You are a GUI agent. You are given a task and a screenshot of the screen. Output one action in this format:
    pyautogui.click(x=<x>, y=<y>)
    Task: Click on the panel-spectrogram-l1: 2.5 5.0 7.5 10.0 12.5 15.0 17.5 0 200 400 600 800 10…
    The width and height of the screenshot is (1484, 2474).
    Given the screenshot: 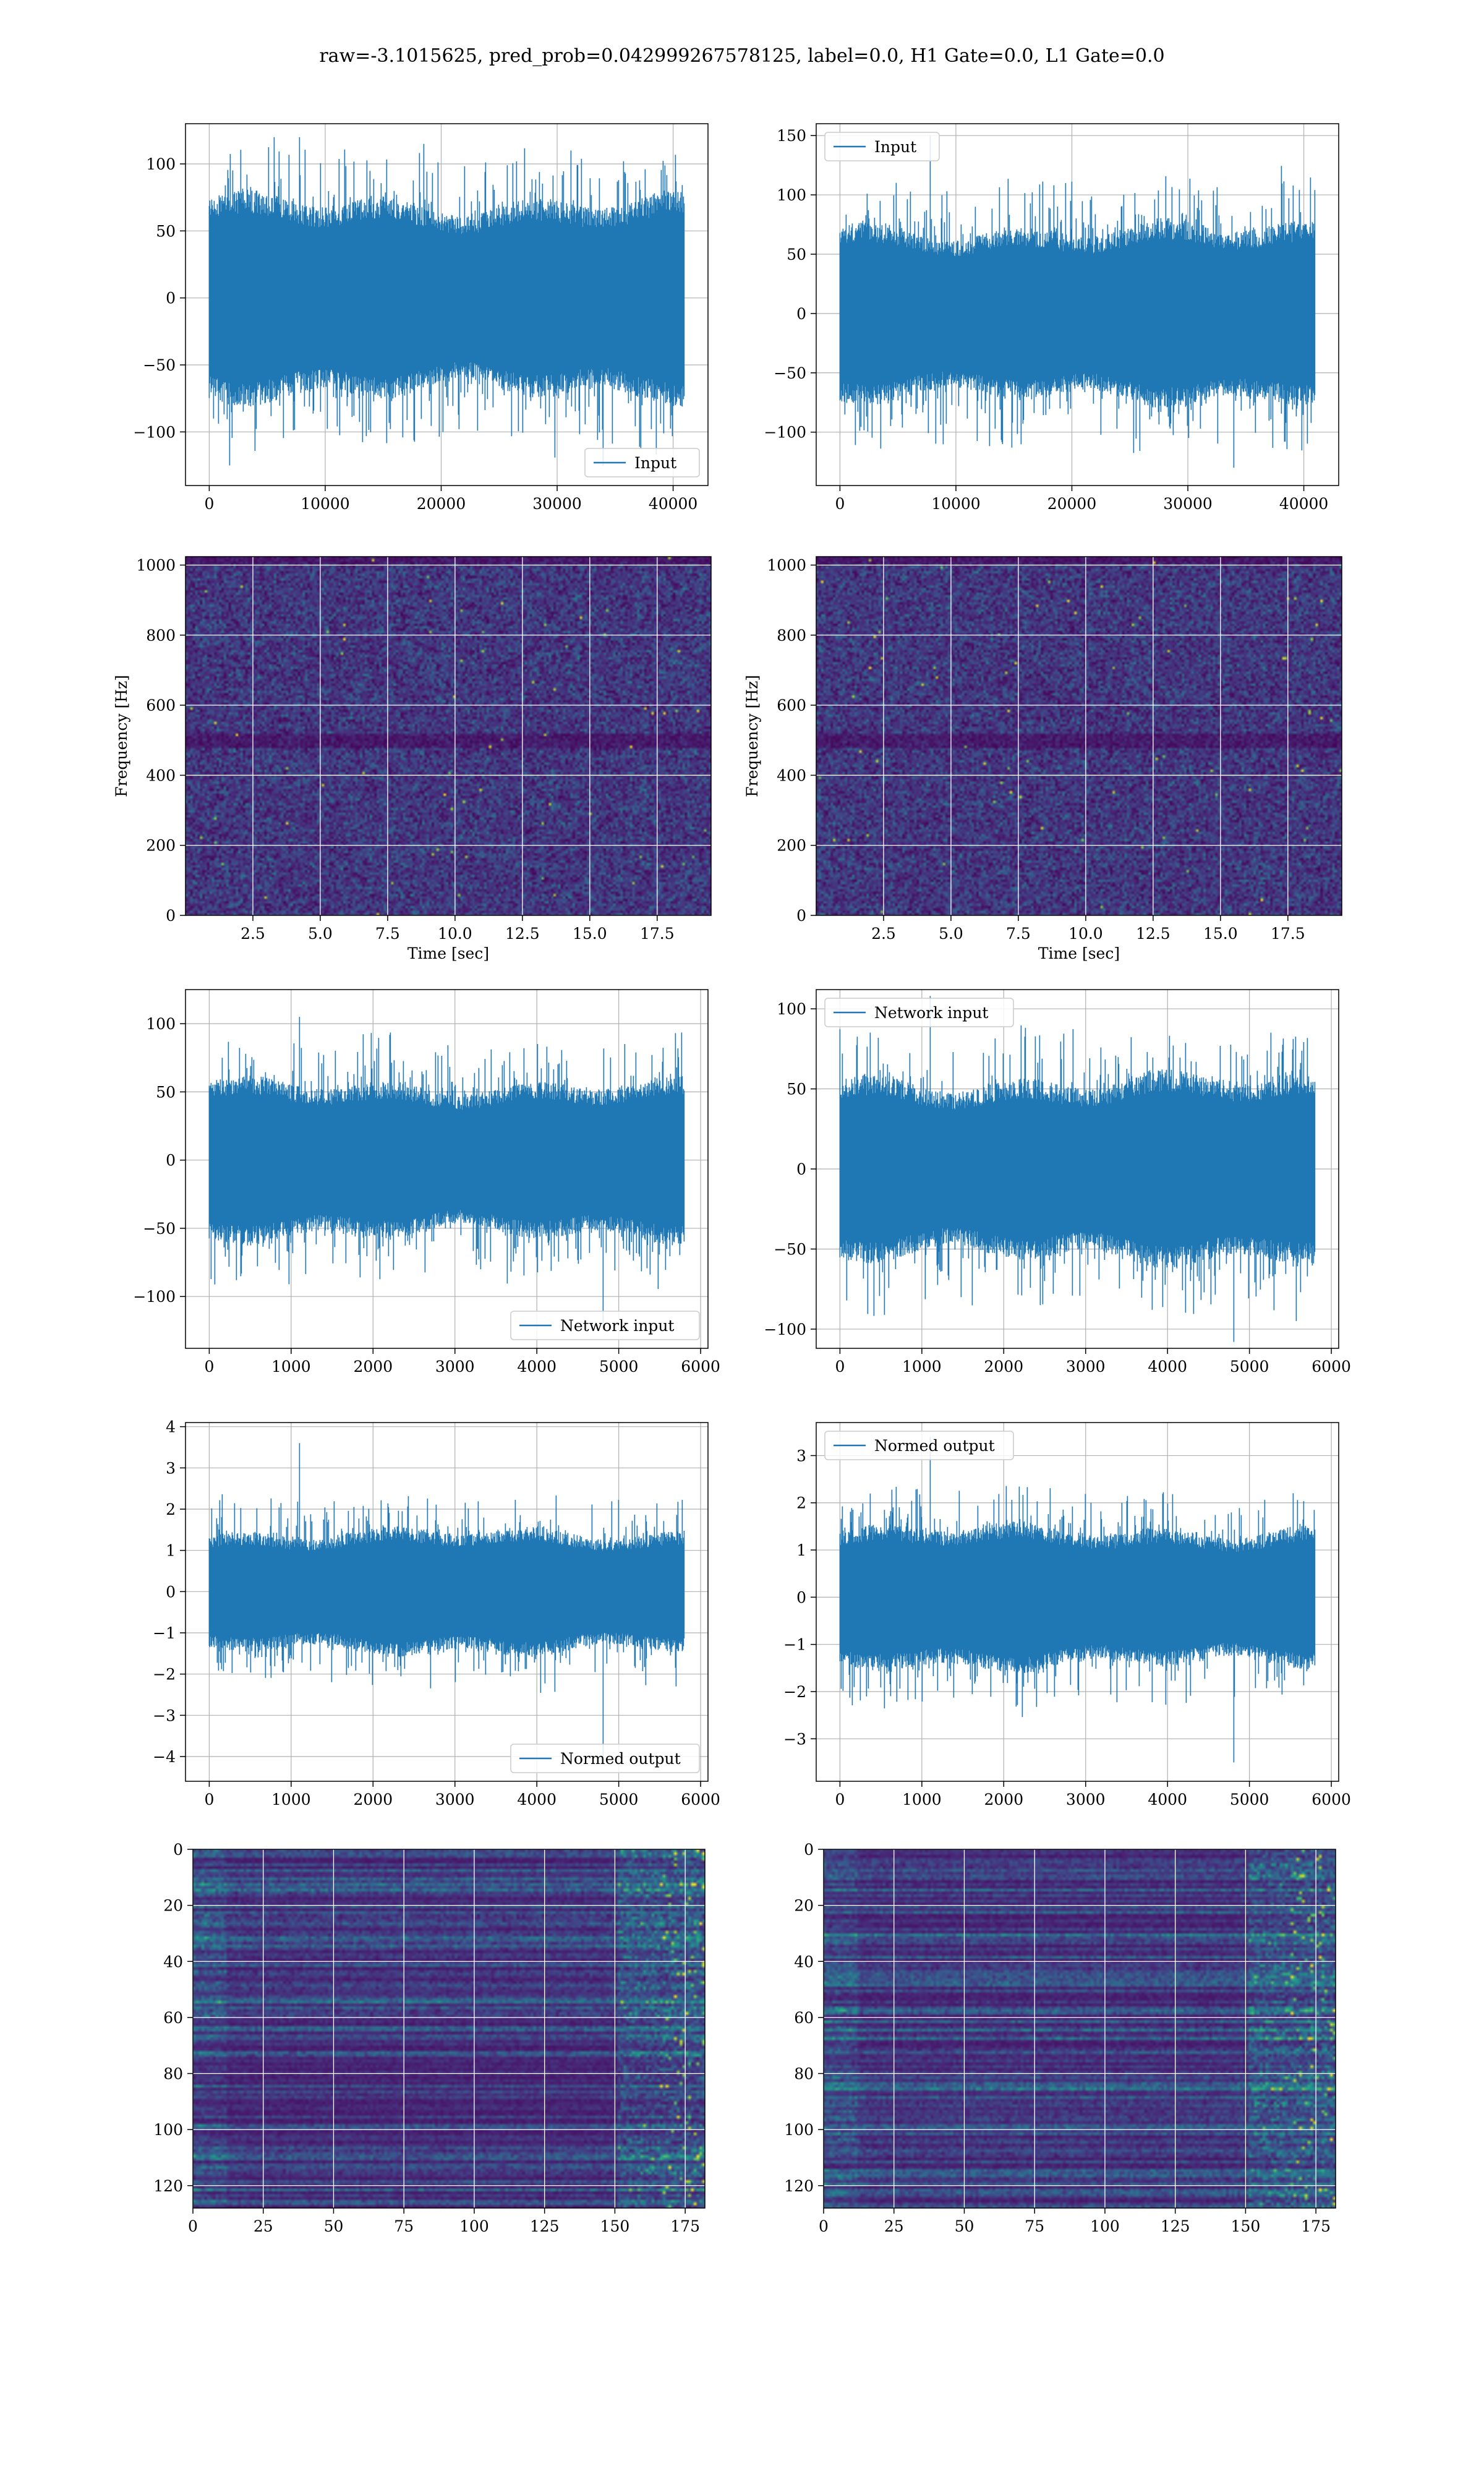 What is the action you would take?
    pyautogui.click(x=1042, y=759)
    